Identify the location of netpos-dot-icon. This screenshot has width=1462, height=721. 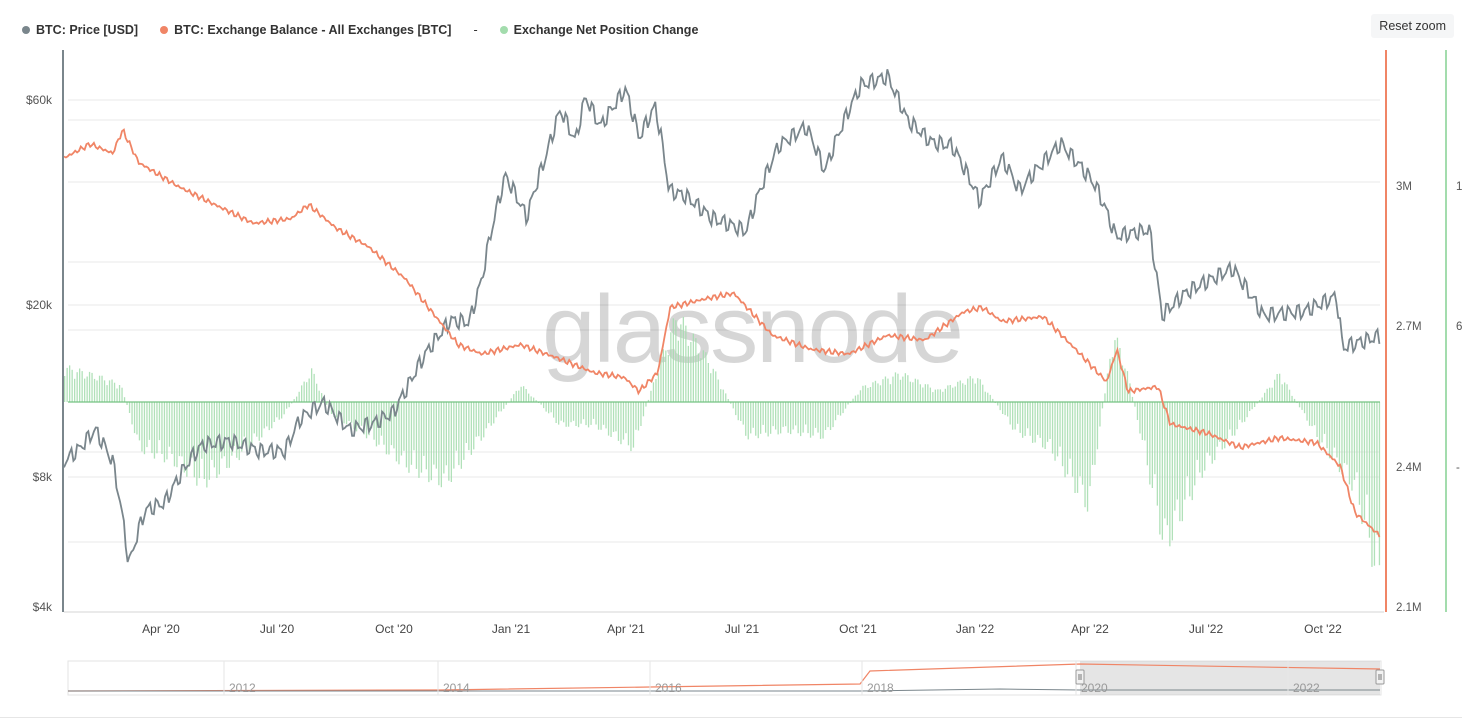
(503, 30).